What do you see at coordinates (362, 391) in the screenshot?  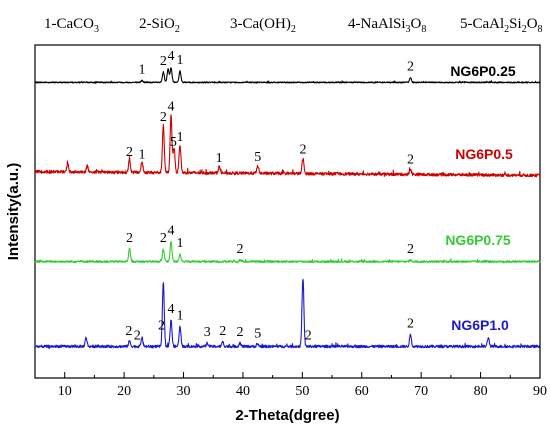 I see `x-tick-label: 60` at bounding box center [362, 391].